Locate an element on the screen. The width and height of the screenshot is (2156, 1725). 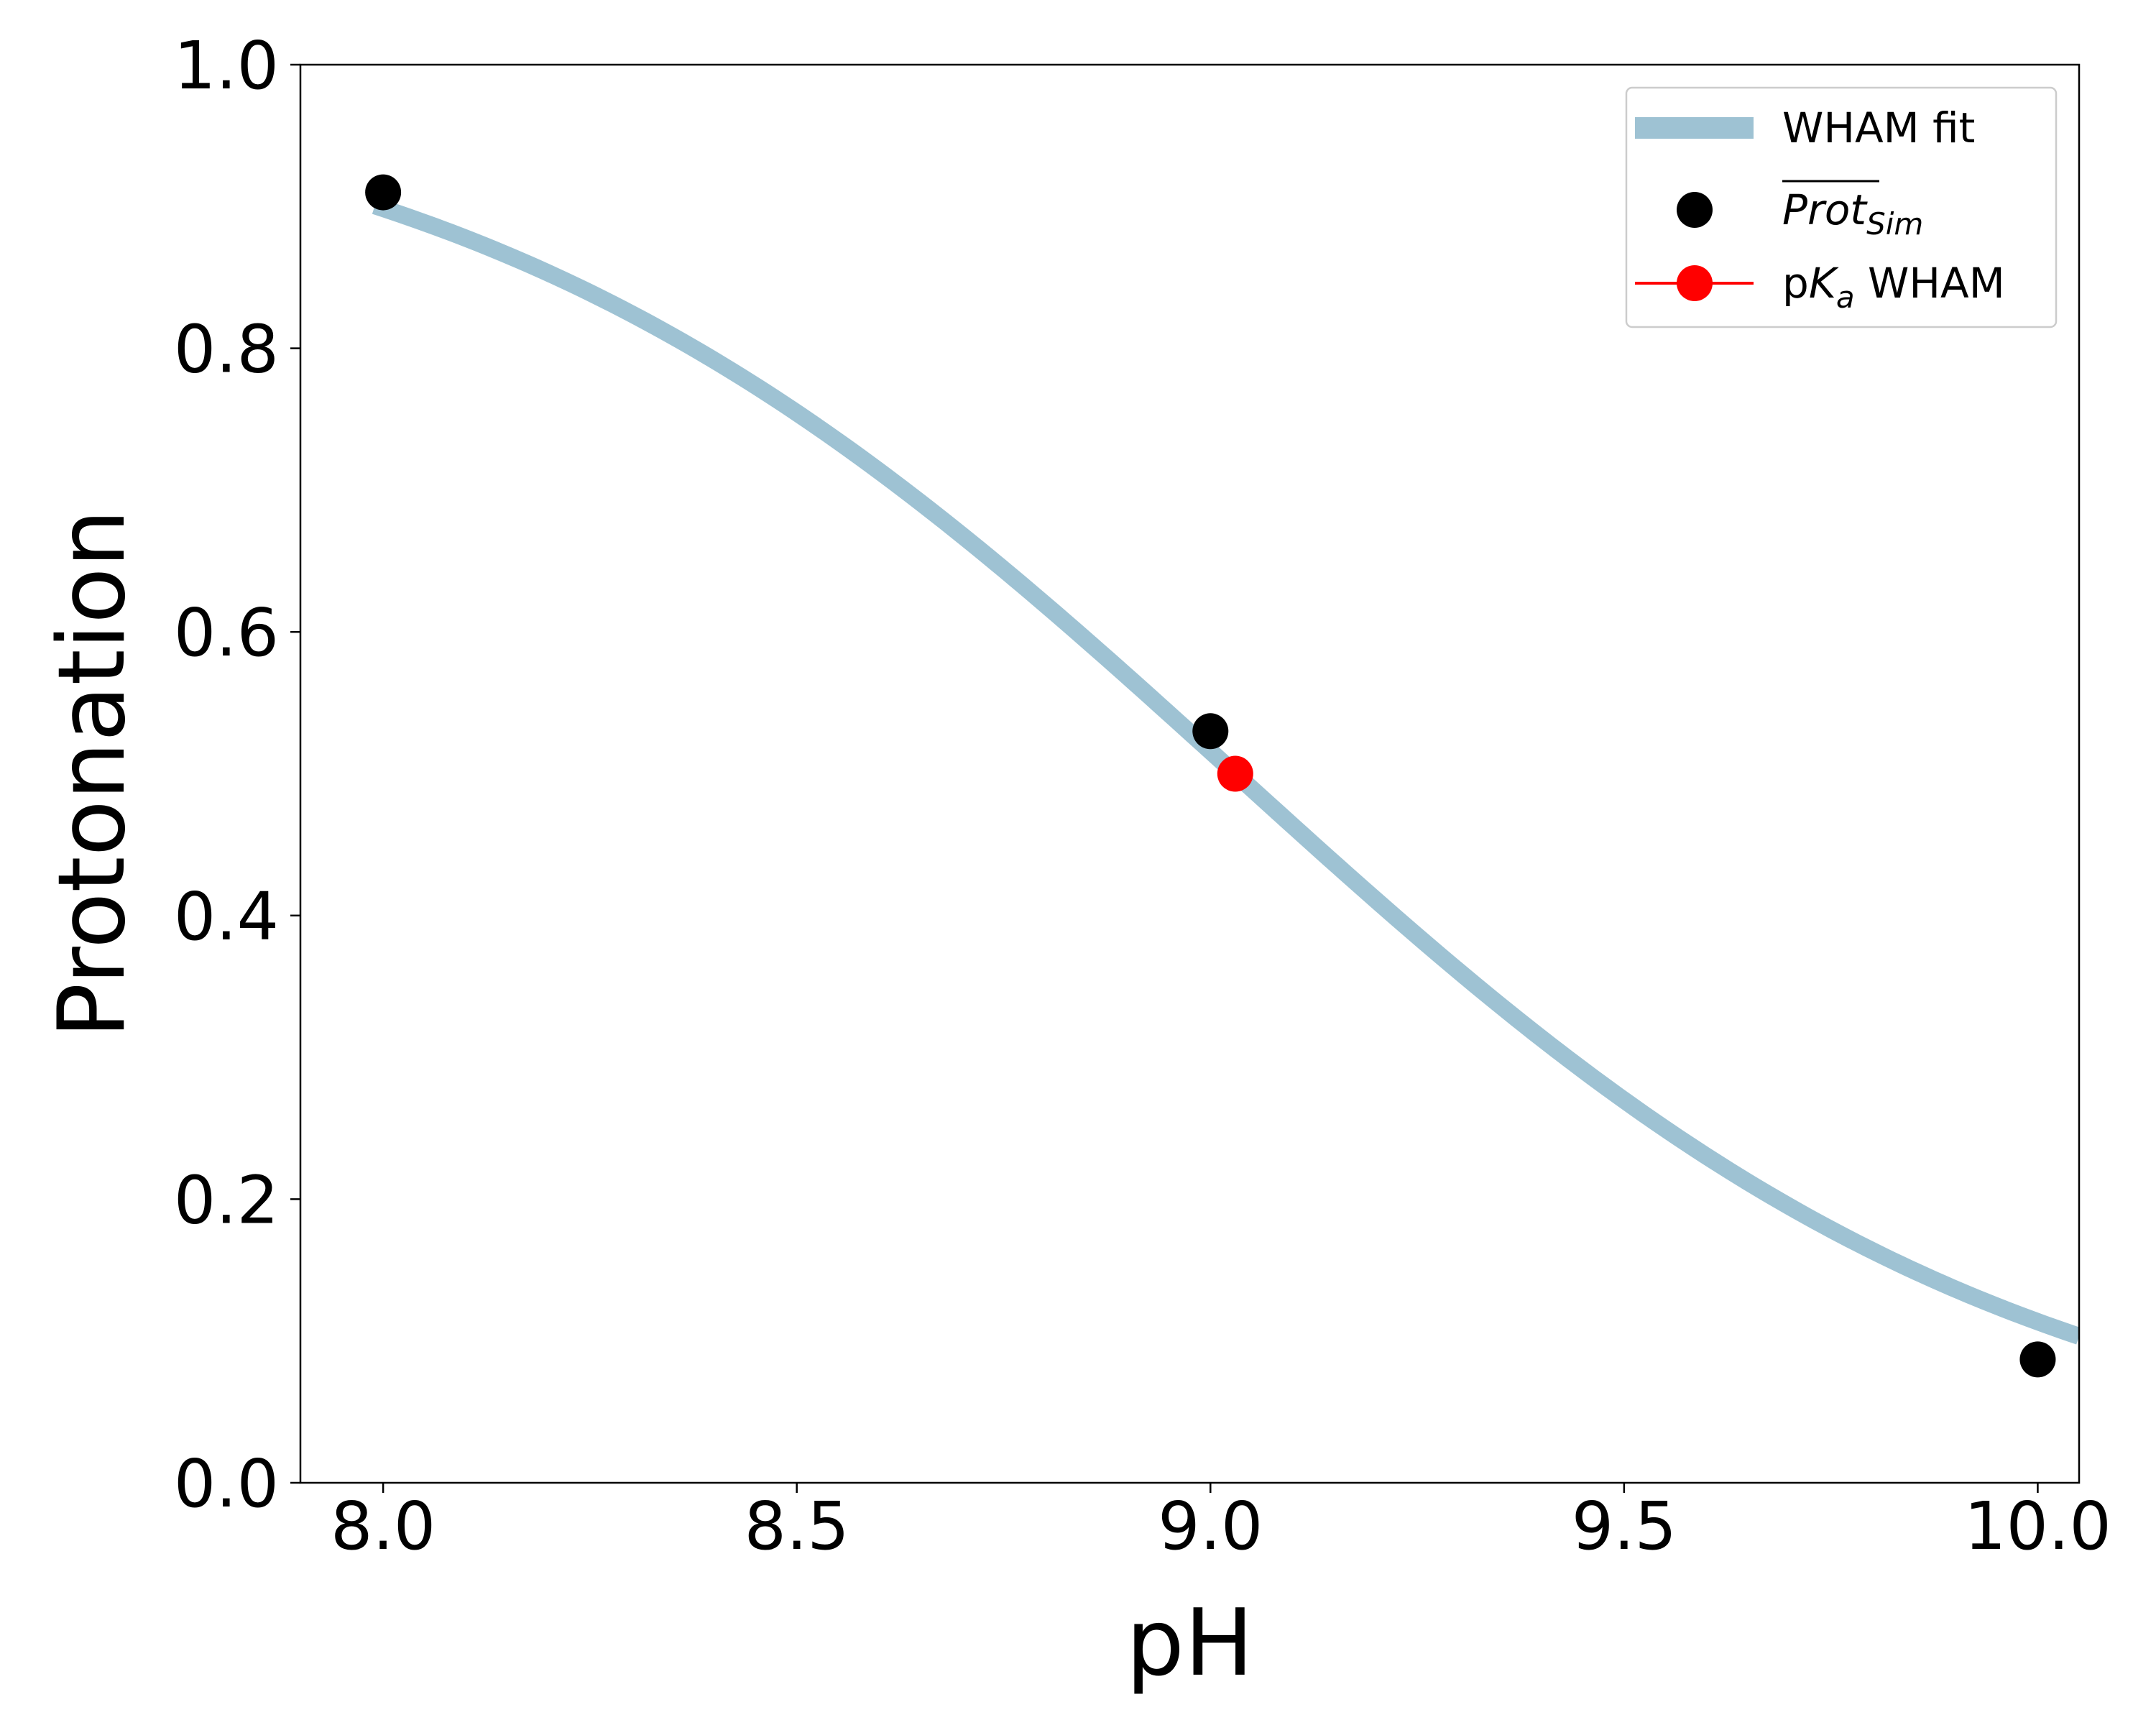
x-tick-label: 8.0 is located at coordinates (384, 1526).